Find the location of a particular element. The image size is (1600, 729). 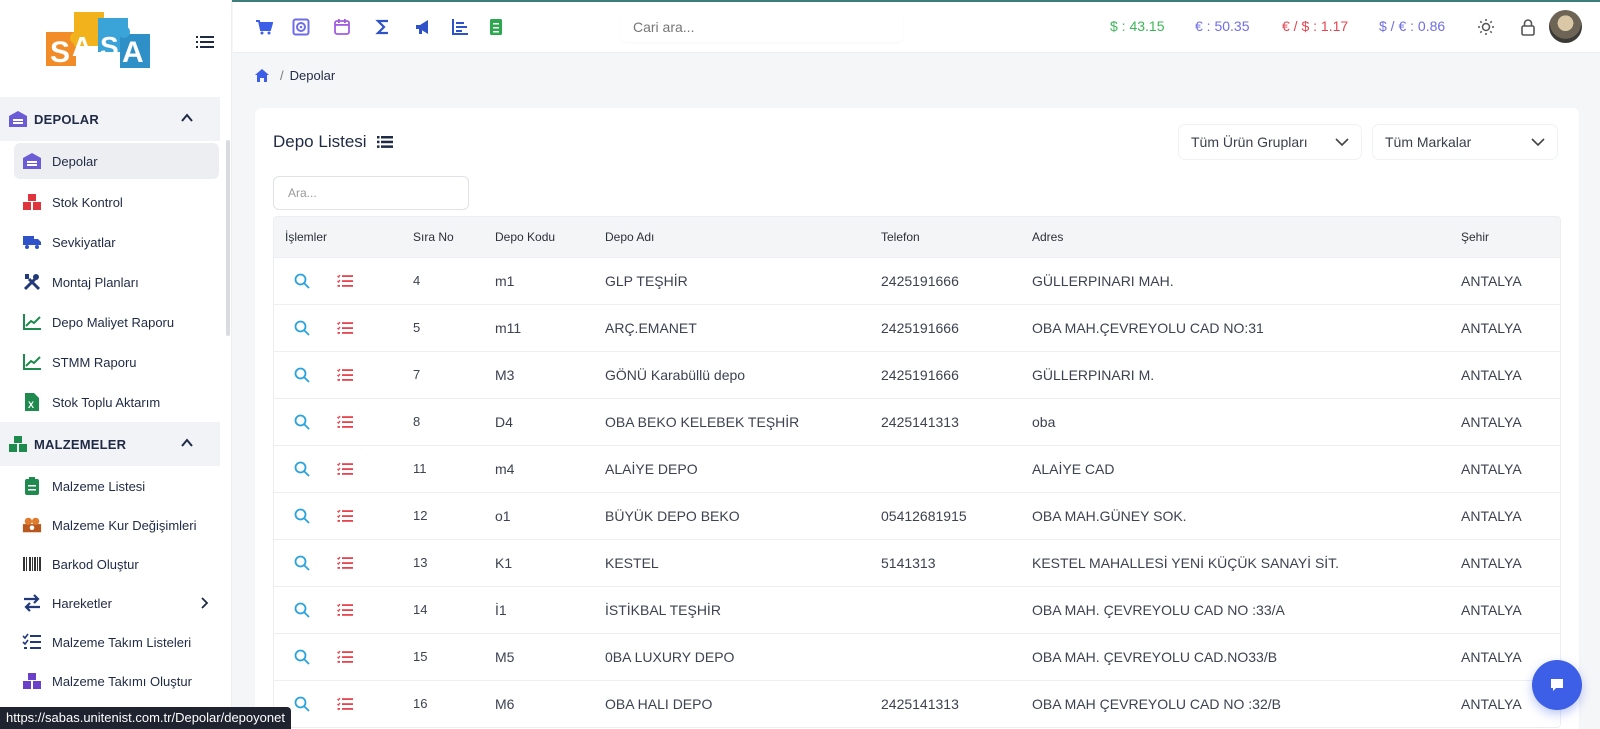

chat-button is located at coordinates (1557, 685).